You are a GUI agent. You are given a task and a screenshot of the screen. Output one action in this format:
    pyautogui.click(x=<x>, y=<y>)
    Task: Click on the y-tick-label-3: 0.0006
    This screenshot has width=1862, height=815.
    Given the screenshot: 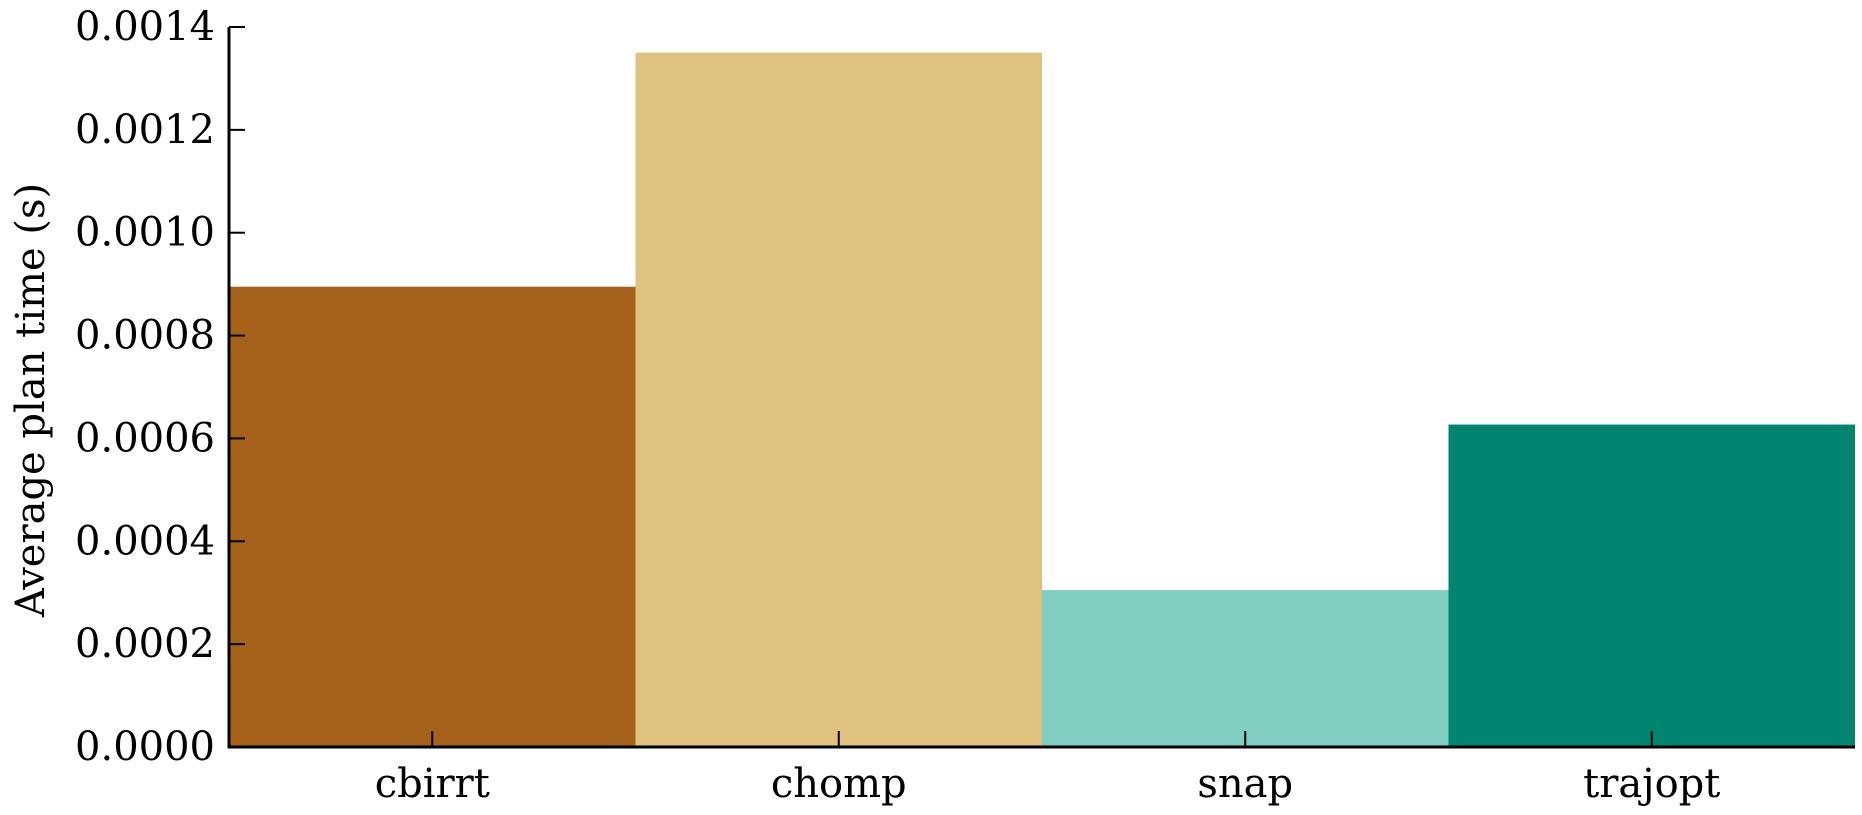 What is the action you would take?
    pyautogui.click(x=145, y=438)
    